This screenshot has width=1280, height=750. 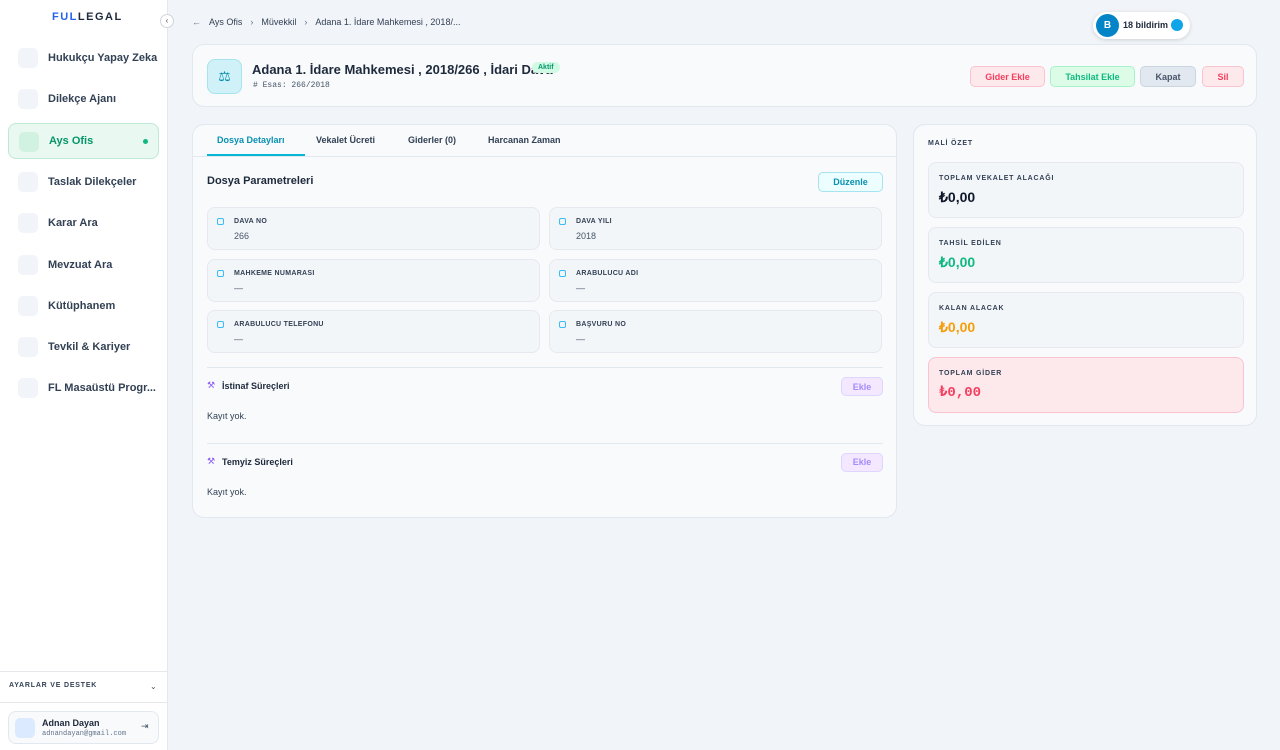 What do you see at coordinates (373, 280) in the screenshot?
I see `param-field: MAHKEME NUMARASI —` at bounding box center [373, 280].